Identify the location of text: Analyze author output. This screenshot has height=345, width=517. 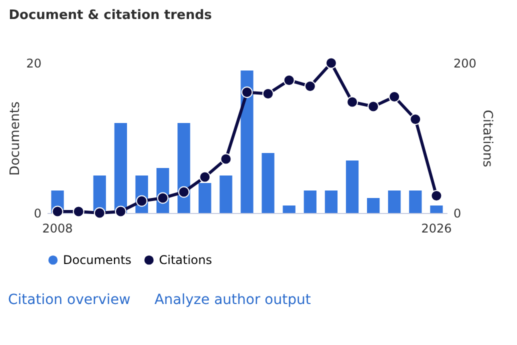
(232, 300).